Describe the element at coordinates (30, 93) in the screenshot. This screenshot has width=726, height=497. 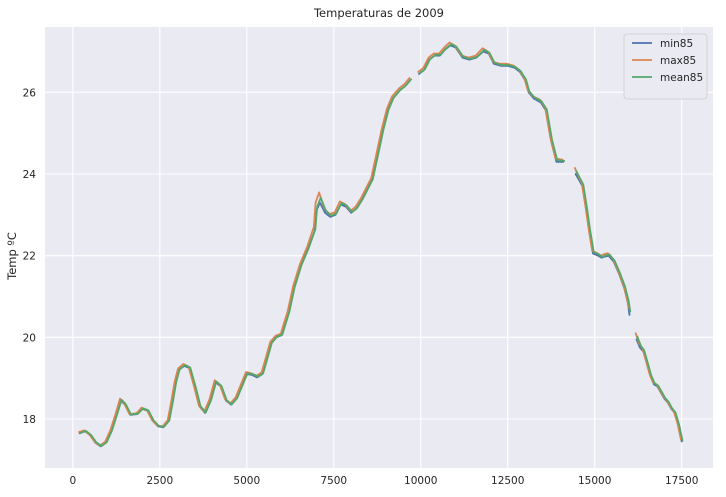
I see `y-tick-label: 26` at that location.